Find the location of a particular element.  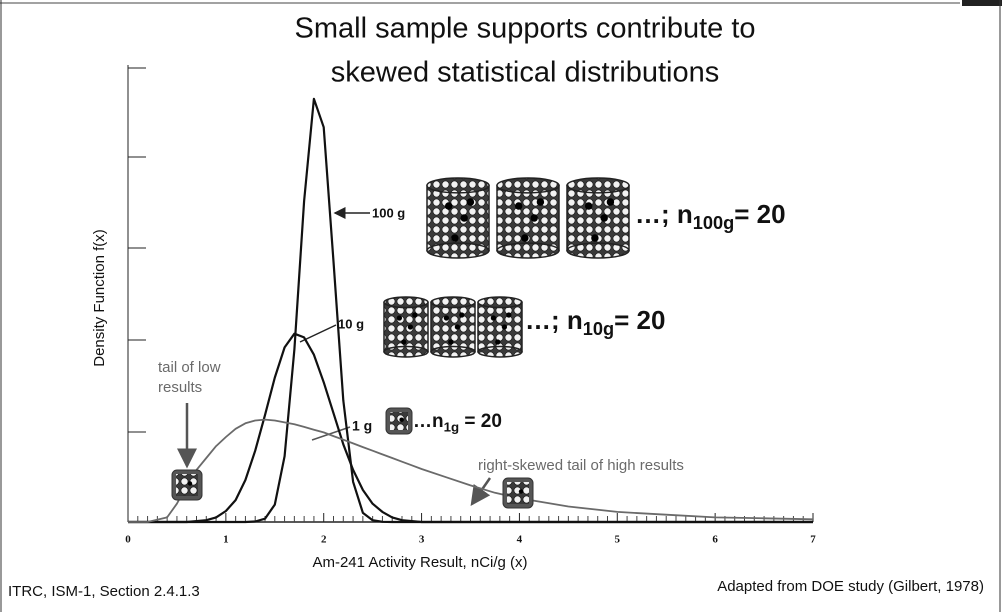

x-tick-label: 5 is located at coordinates (618, 540).